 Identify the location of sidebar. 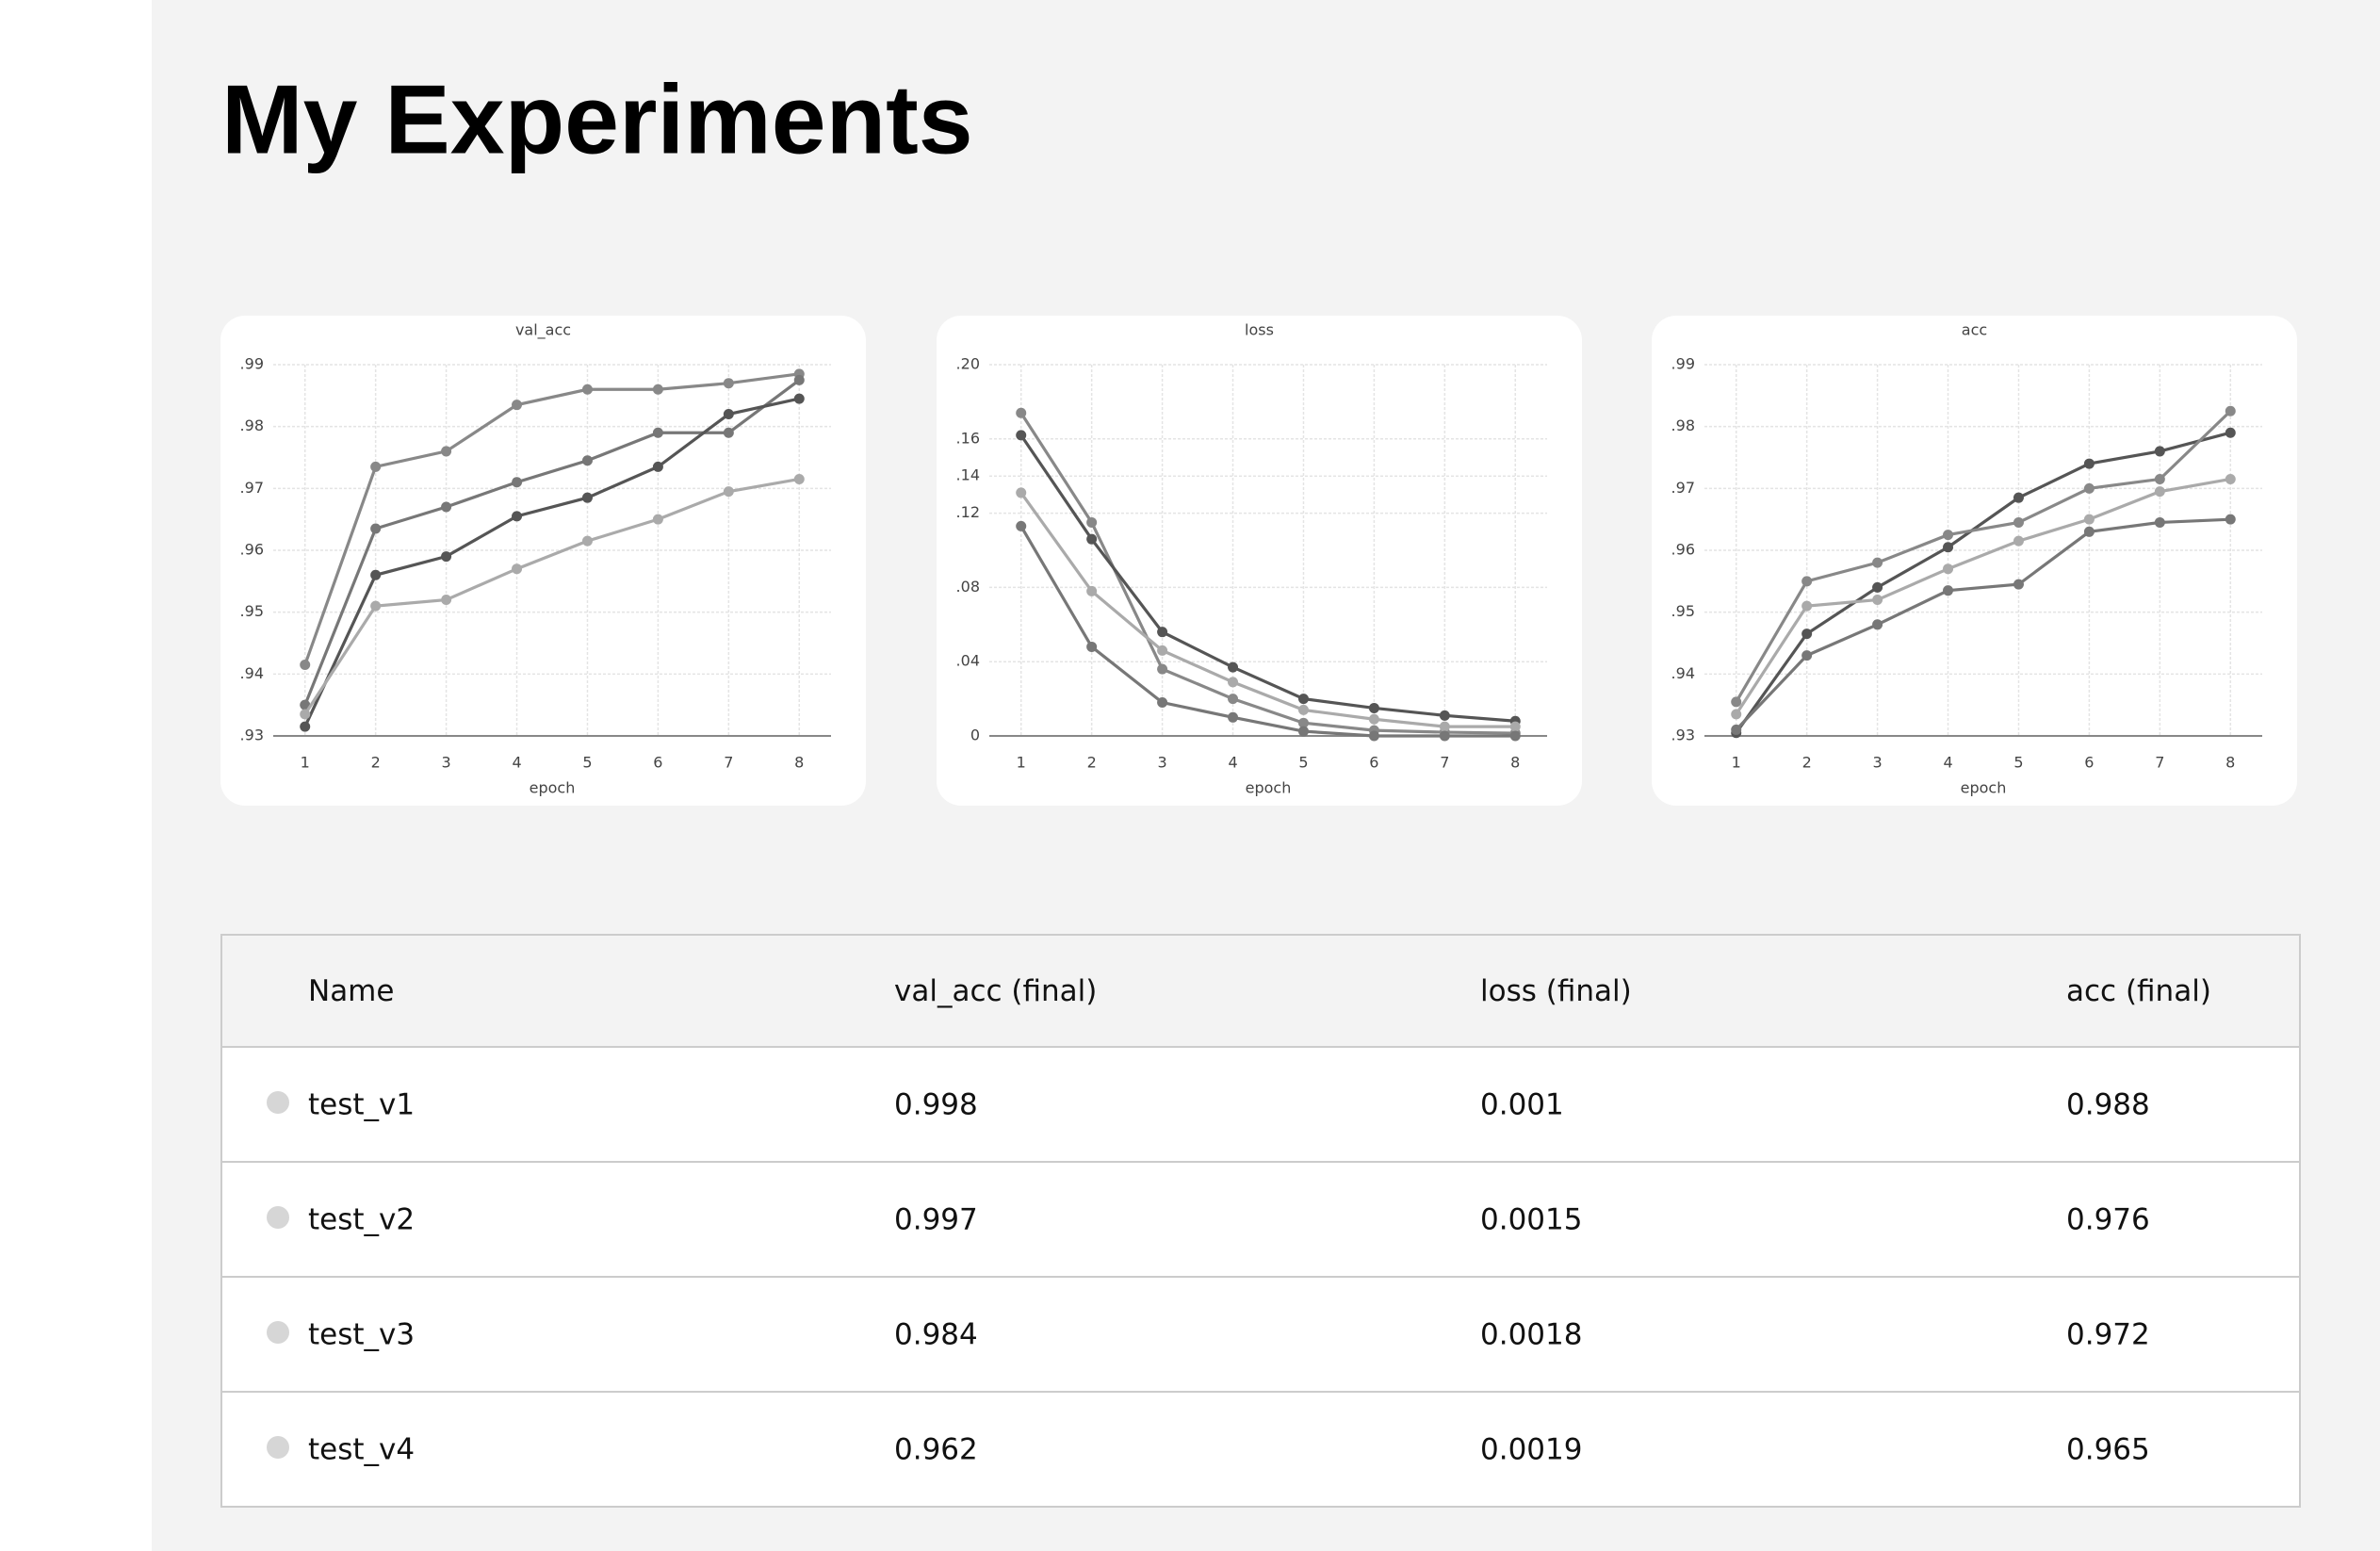
(76, 775).